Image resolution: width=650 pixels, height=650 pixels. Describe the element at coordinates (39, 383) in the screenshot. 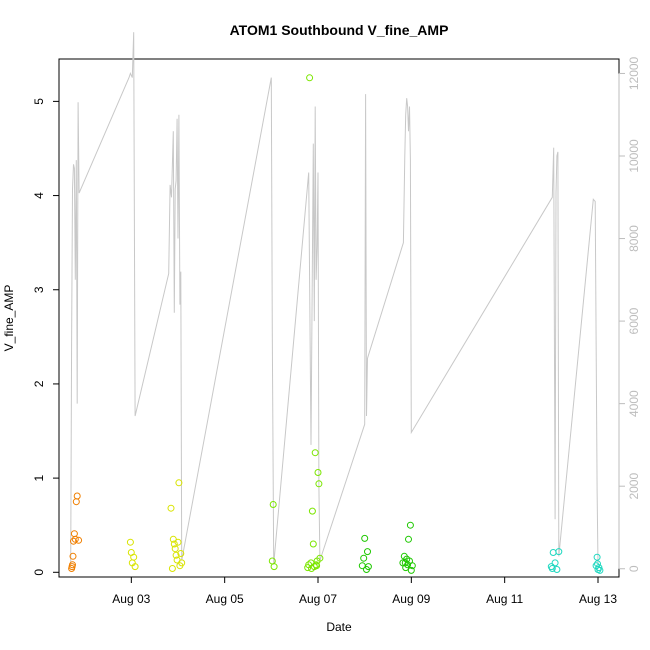

I see `y-tick-label-2: 2` at that location.